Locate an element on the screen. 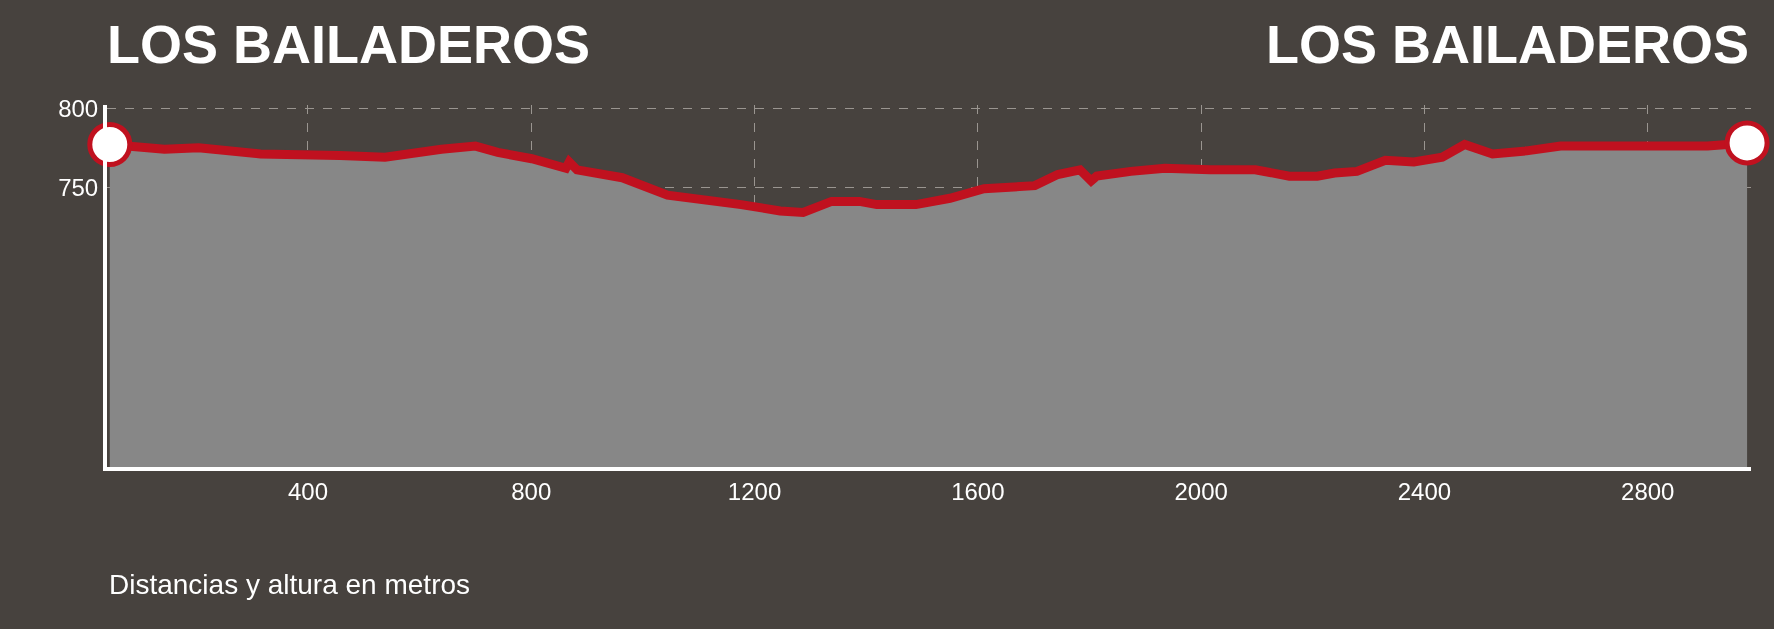 This screenshot has width=1774, height=629. x-tick-label: 2400 is located at coordinates (1424, 491).